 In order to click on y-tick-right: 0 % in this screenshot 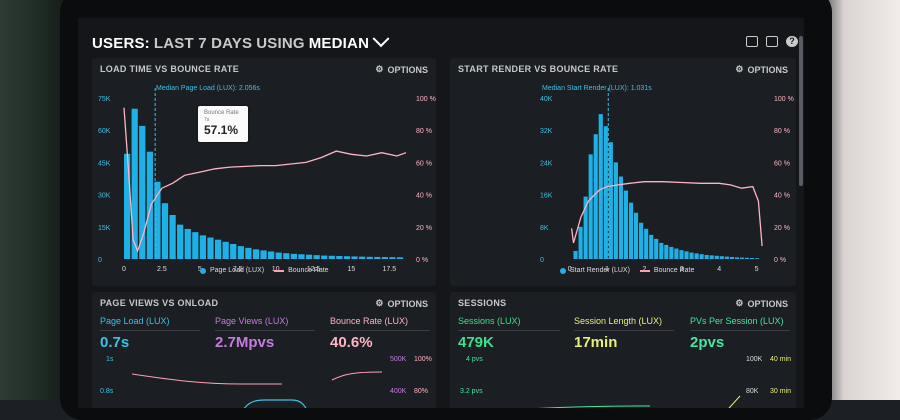, I will do `click(422, 260)`.